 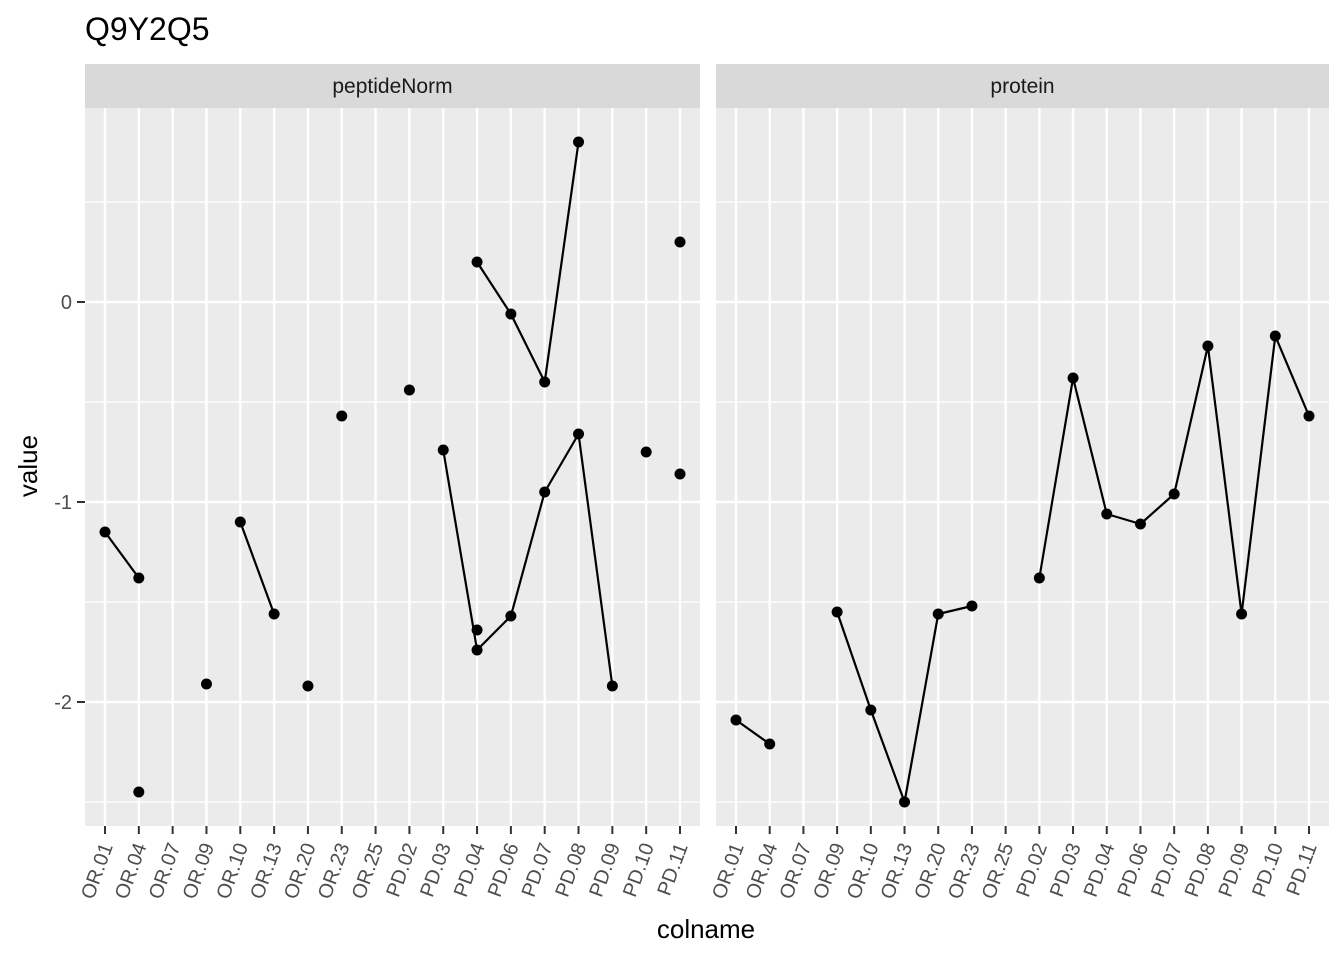 What do you see at coordinates (706, 929) in the screenshot?
I see `x-axis-title: colname` at bounding box center [706, 929].